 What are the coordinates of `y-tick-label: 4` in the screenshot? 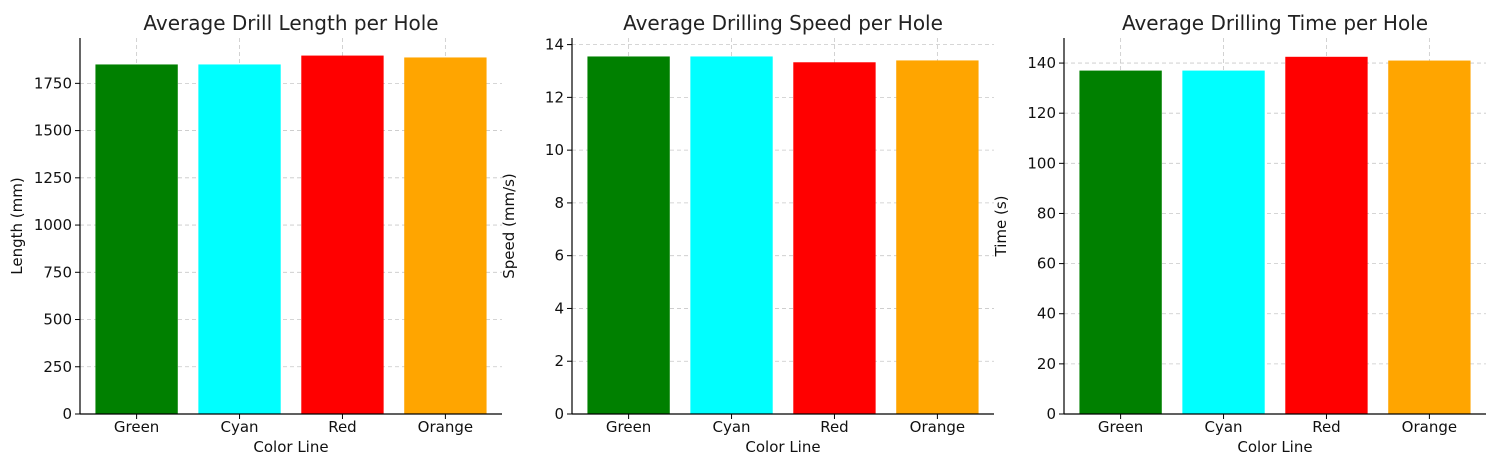 It's located at (559, 308).